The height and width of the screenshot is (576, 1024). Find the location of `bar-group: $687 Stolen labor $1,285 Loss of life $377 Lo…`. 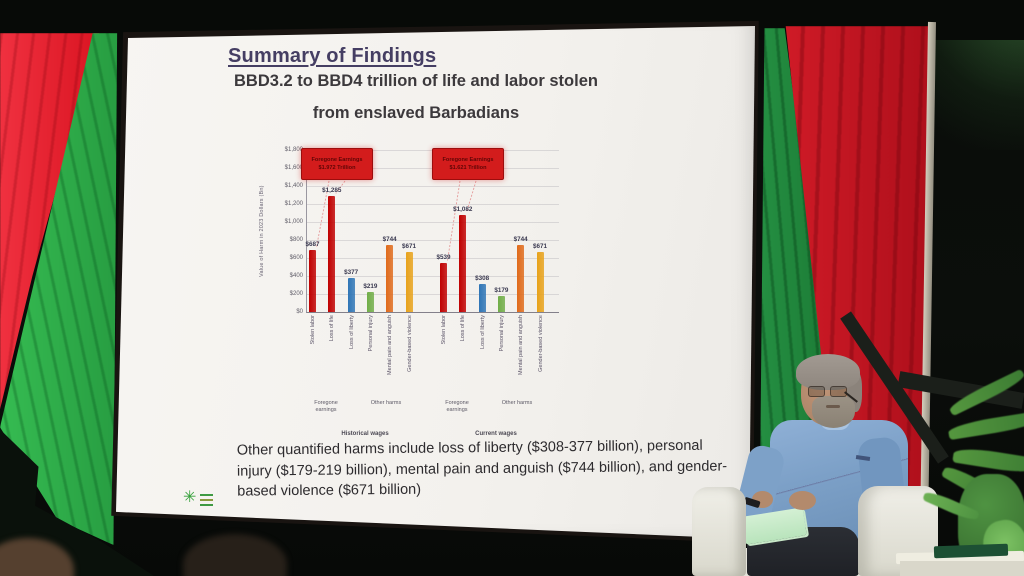

bar-group: $687 Stolen labor $1,285 Loss of life $377 Lo… is located at coordinates (362, 299).